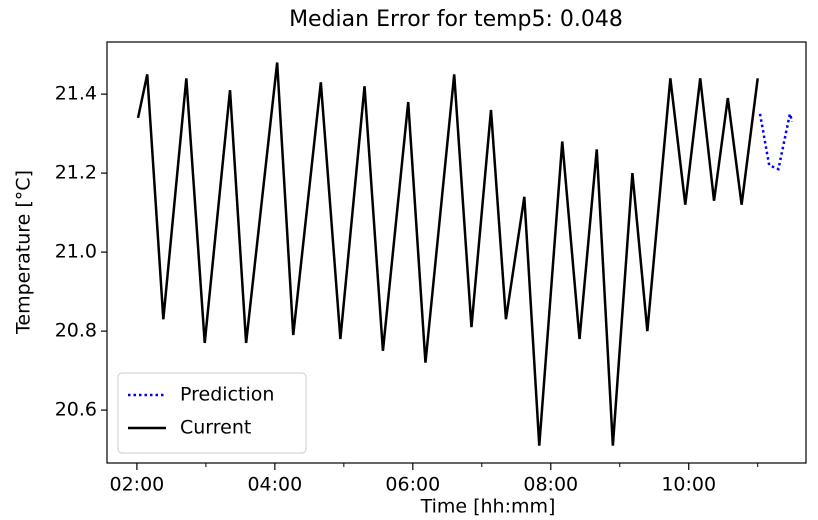 Image resolution: width=818 pixels, height=520 pixels. What do you see at coordinates (550, 485) in the screenshot?
I see `x-tick-label: 08:00` at bounding box center [550, 485].